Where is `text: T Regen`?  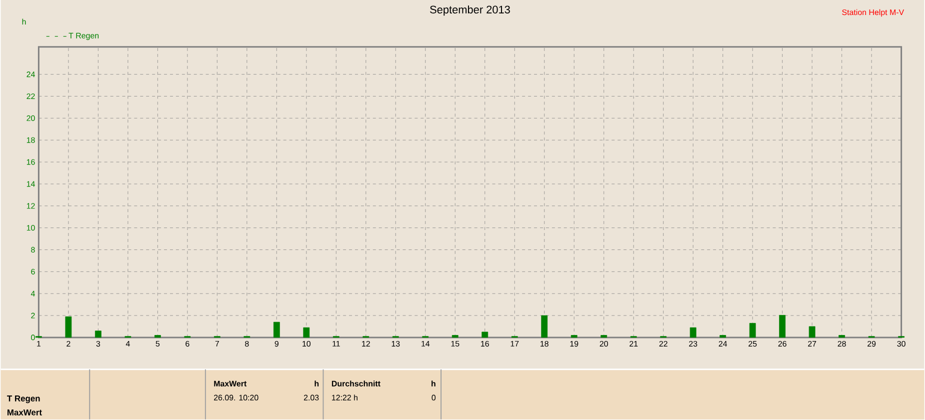 text: T Regen is located at coordinates (23, 400).